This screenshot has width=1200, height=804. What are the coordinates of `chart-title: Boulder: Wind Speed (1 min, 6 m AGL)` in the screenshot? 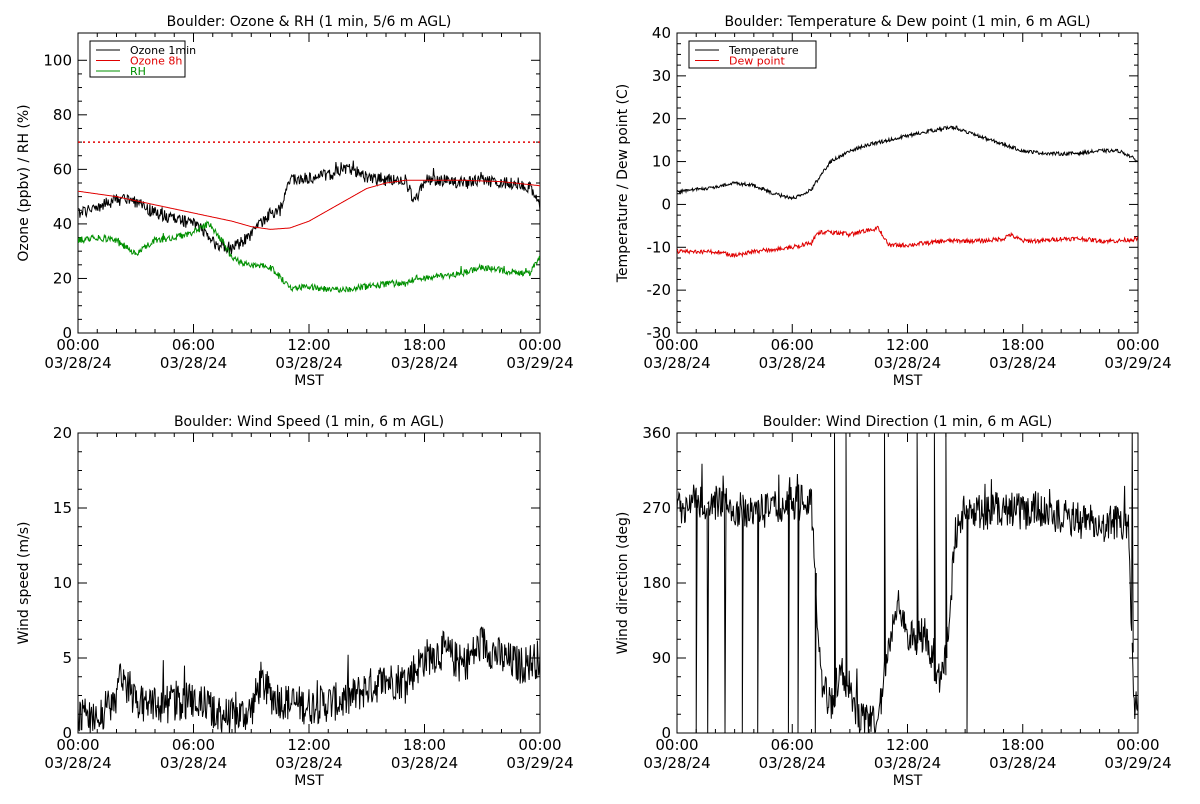 It's located at (309, 422).